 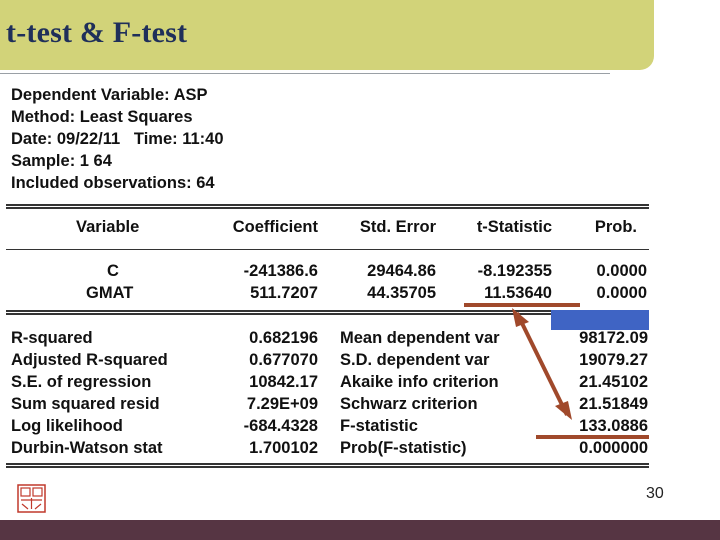 What do you see at coordinates (81, 382) in the screenshot?
I see `stat-label: S.E. of regression` at bounding box center [81, 382].